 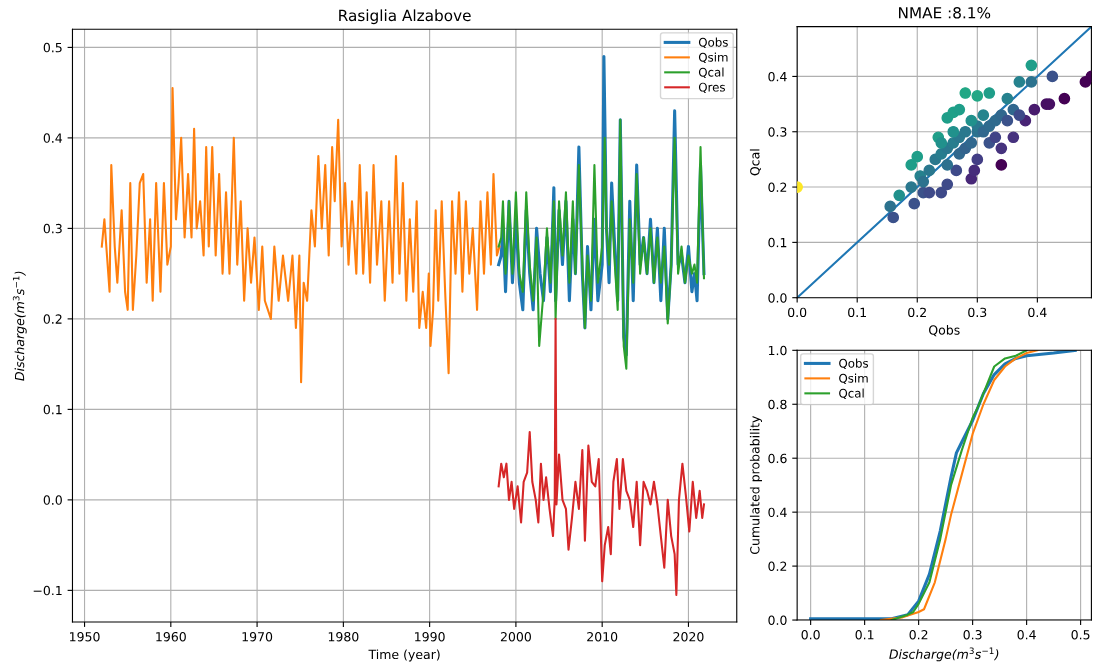 What do you see at coordinates (171, 636) in the screenshot?
I see `x-tick-label: 1960` at bounding box center [171, 636].